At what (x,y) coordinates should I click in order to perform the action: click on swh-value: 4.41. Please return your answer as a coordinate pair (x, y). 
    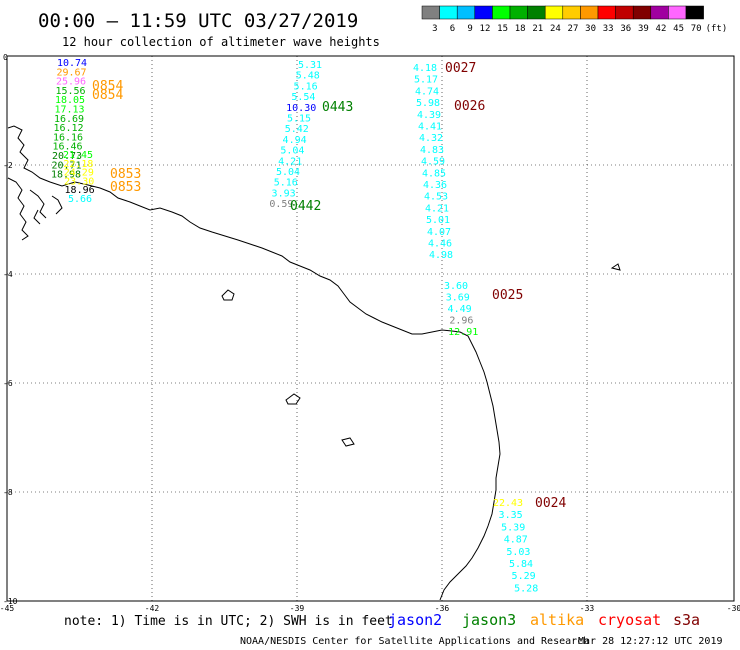
    Looking at the image, I should click on (430, 127).